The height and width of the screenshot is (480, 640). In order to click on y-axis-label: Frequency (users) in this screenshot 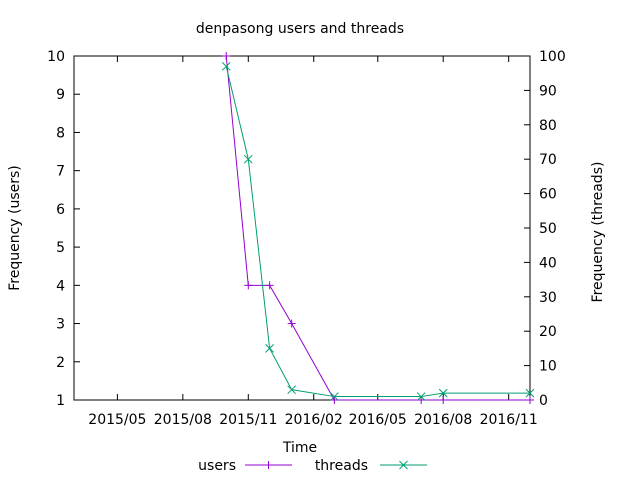, I will do `click(15, 228)`.